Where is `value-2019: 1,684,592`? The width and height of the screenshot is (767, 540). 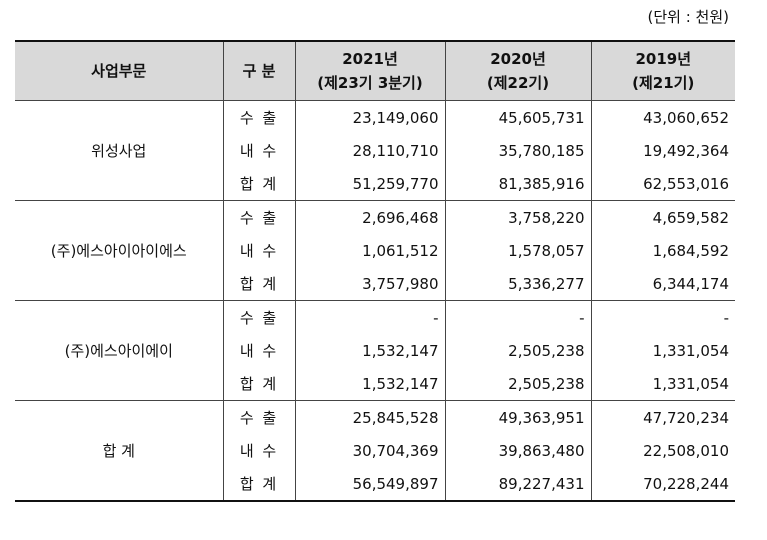
value-2019: 1,684,592 is located at coordinates (662, 250).